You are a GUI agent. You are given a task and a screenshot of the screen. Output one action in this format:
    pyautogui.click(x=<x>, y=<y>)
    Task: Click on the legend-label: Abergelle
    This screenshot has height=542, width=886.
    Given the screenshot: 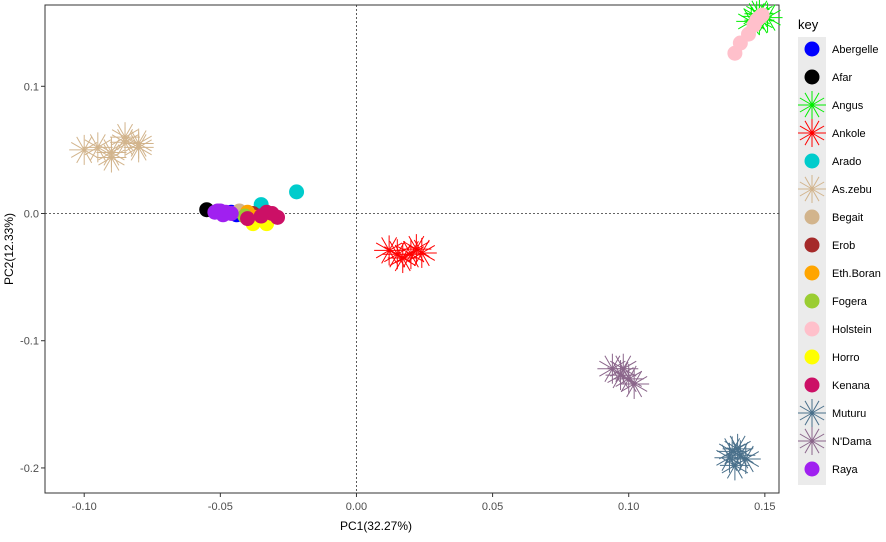 What is the action you would take?
    pyautogui.click(x=855, y=50)
    